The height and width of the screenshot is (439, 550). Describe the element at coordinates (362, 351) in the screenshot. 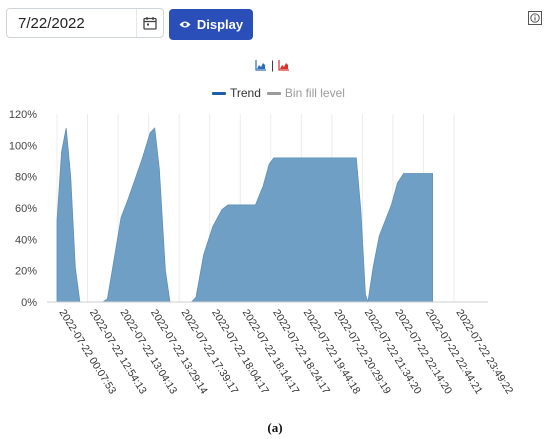

I see `x-tick-label: 2022-07-22 20:29:19` at that location.